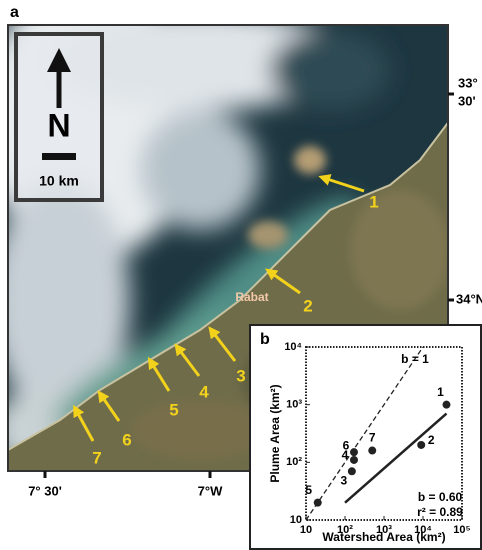 The width and height of the screenshot is (482, 550). Describe the element at coordinates (204, 391) in the screenshot. I see `arrow-label: 4` at that location.